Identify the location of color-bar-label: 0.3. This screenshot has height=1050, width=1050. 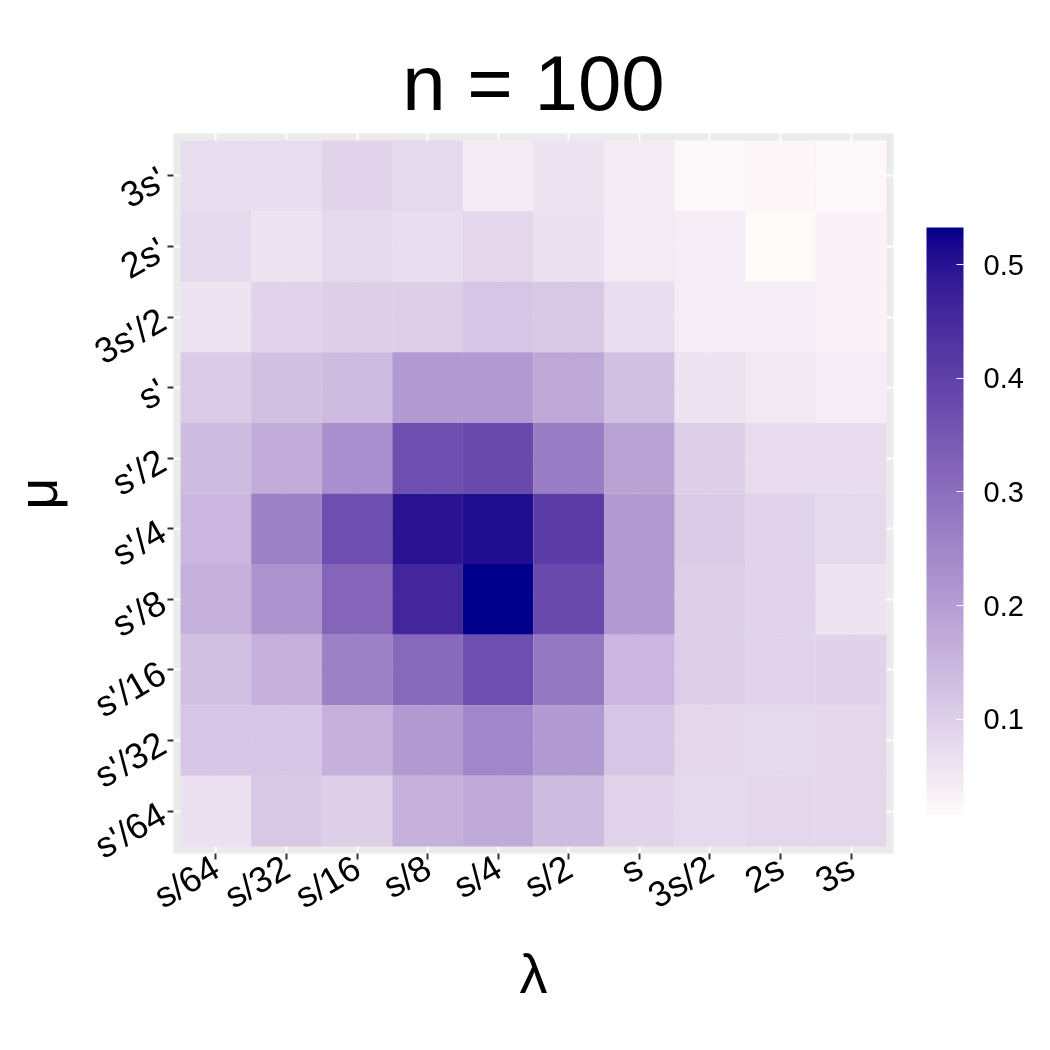
(1003, 491).